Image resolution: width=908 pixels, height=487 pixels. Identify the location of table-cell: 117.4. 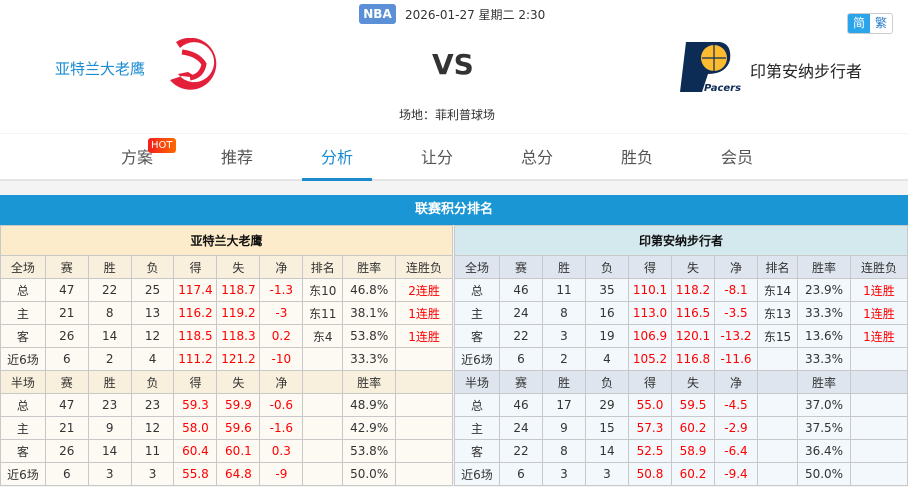
(195, 290).